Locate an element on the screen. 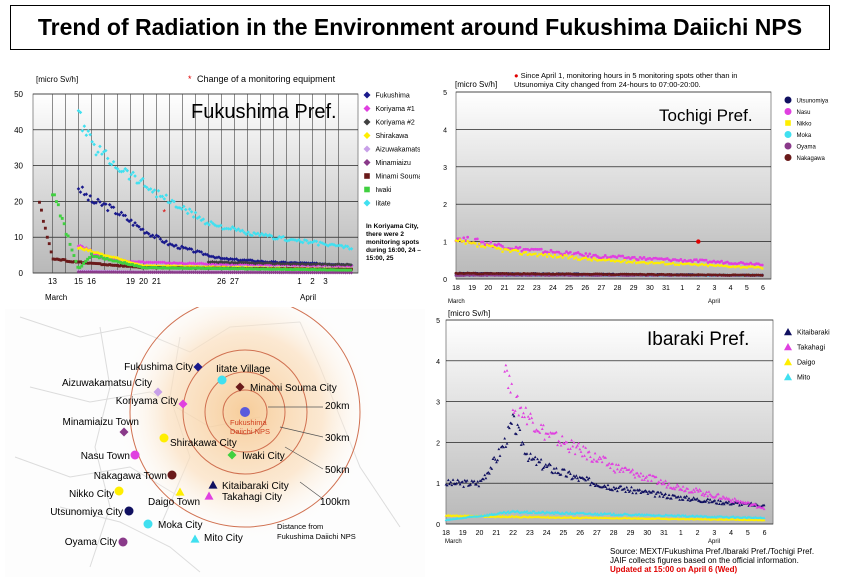  legend-label: Oyama is located at coordinates (807, 148).